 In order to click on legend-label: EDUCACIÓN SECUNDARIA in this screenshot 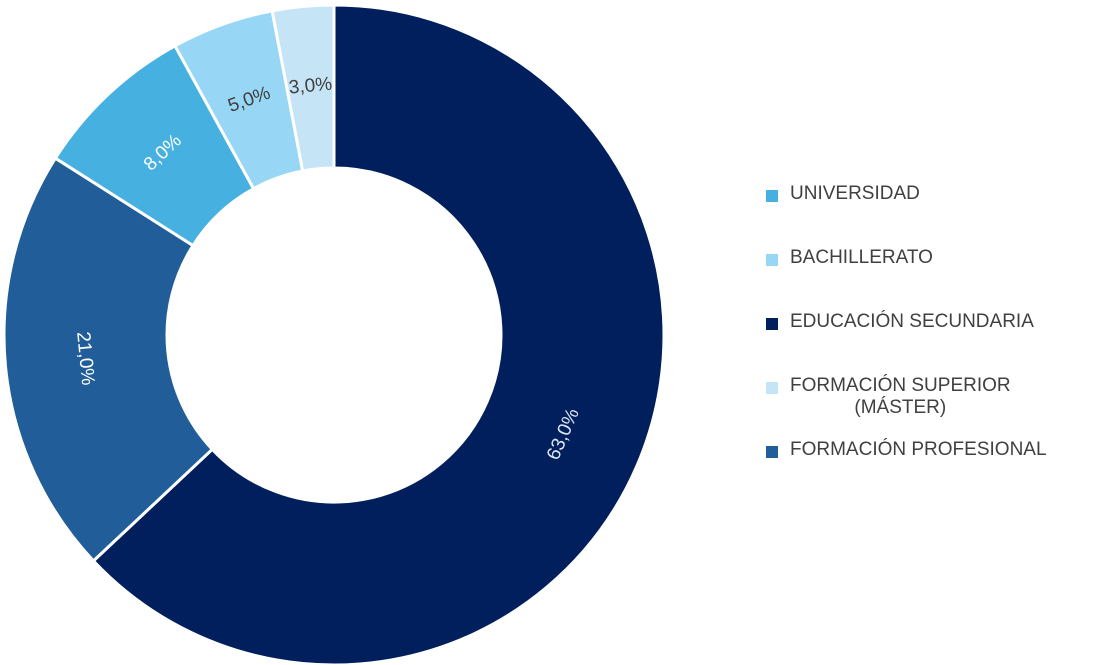, I will do `click(912, 321)`.